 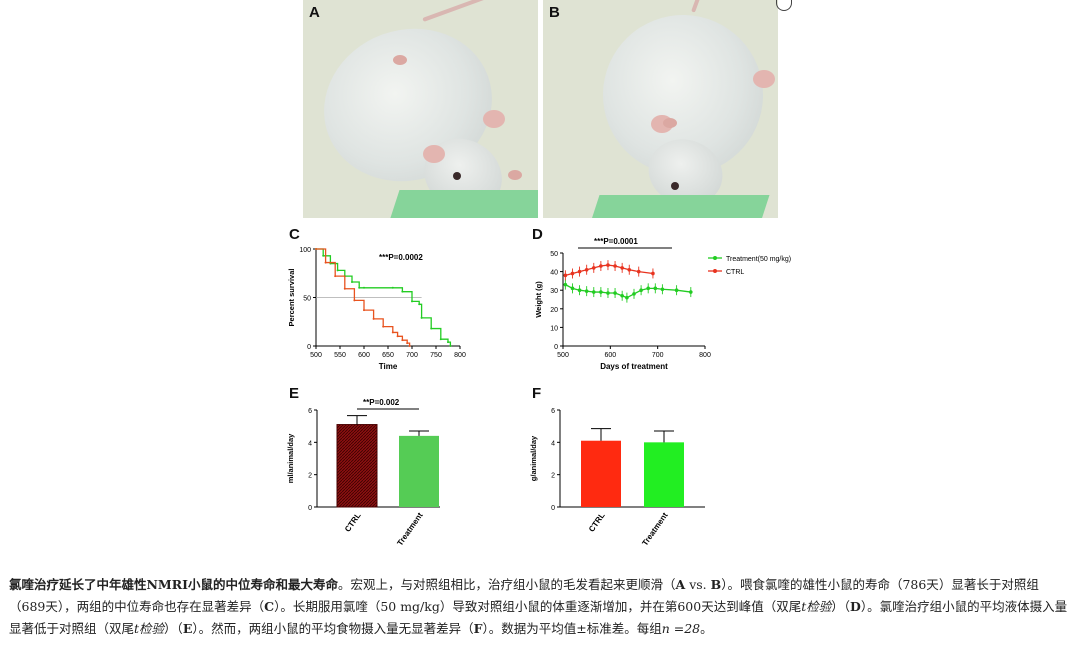 What do you see at coordinates (305, 250) in the screenshot?
I see `chart-c-ytick-label: 100` at bounding box center [305, 250].